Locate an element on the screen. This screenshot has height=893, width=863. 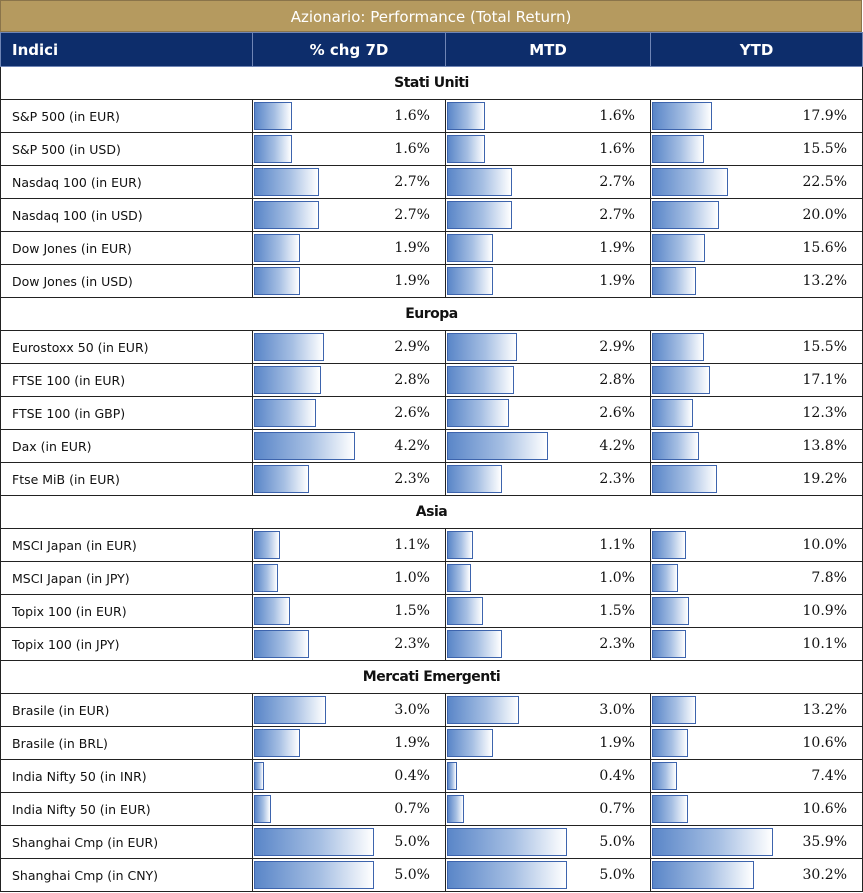
index-name: Topix 100 (in JPY) is located at coordinates (126, 644).